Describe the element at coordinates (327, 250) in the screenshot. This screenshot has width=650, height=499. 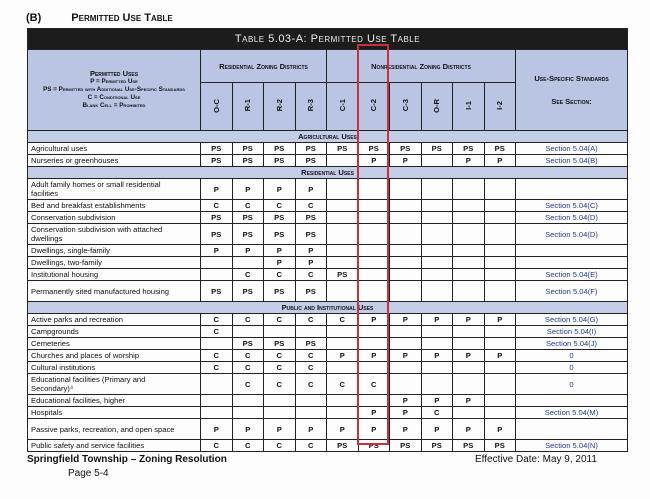
I see `table-row: Dwellings, single-family P P P P` at that location.